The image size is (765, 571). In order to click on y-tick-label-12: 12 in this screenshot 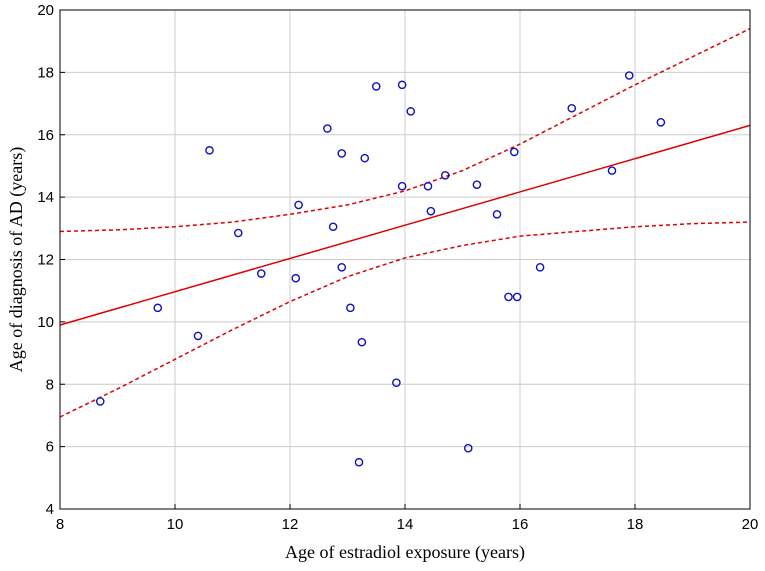, I will do `click(45, 260)`.